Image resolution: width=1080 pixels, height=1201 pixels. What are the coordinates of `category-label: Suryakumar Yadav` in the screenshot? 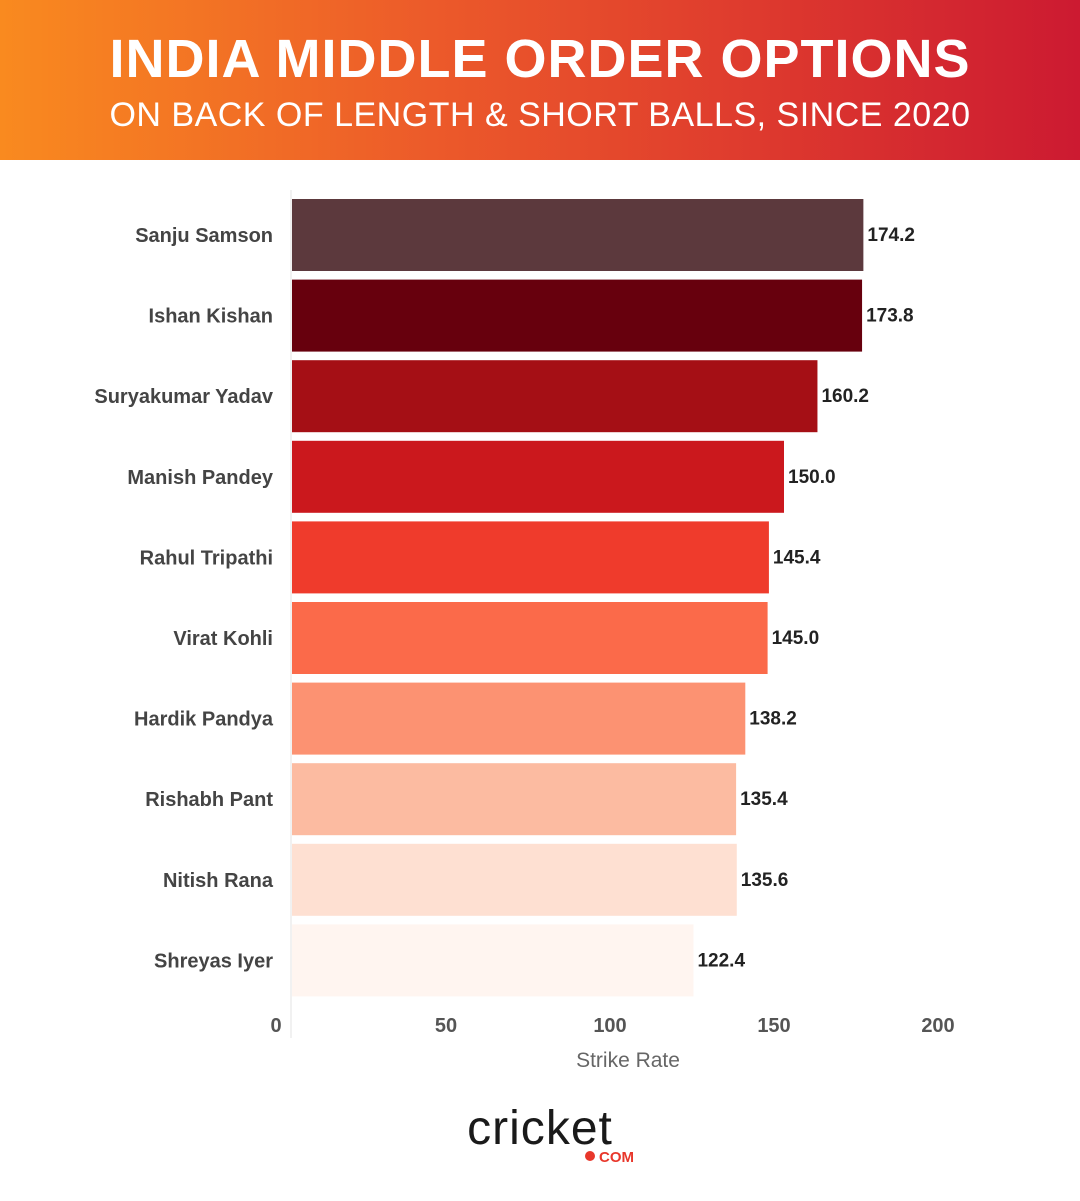 It's located at (184, 397).